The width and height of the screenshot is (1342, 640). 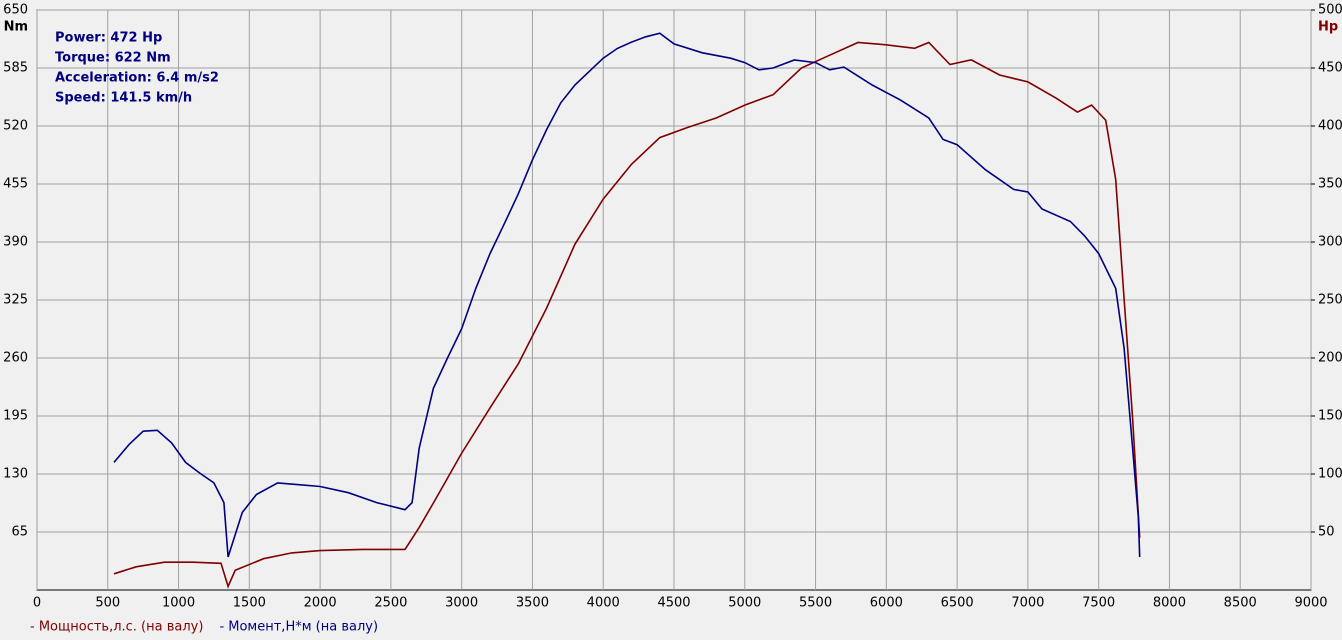 I want to click on y-tick-label: 390, so click(x=15, y=242).